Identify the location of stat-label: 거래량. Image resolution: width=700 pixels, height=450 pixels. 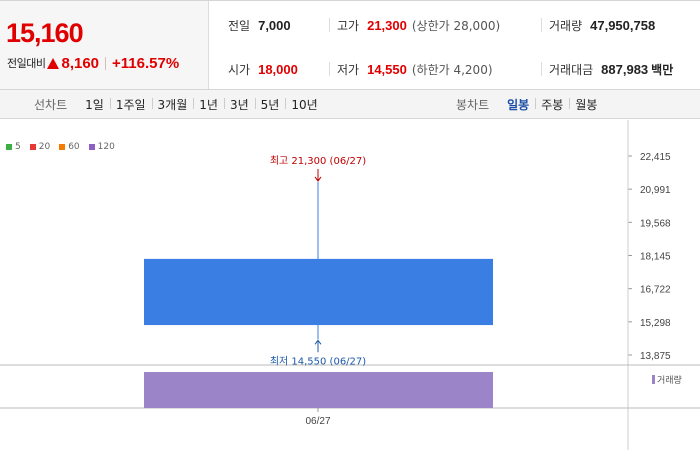
(566, 25).